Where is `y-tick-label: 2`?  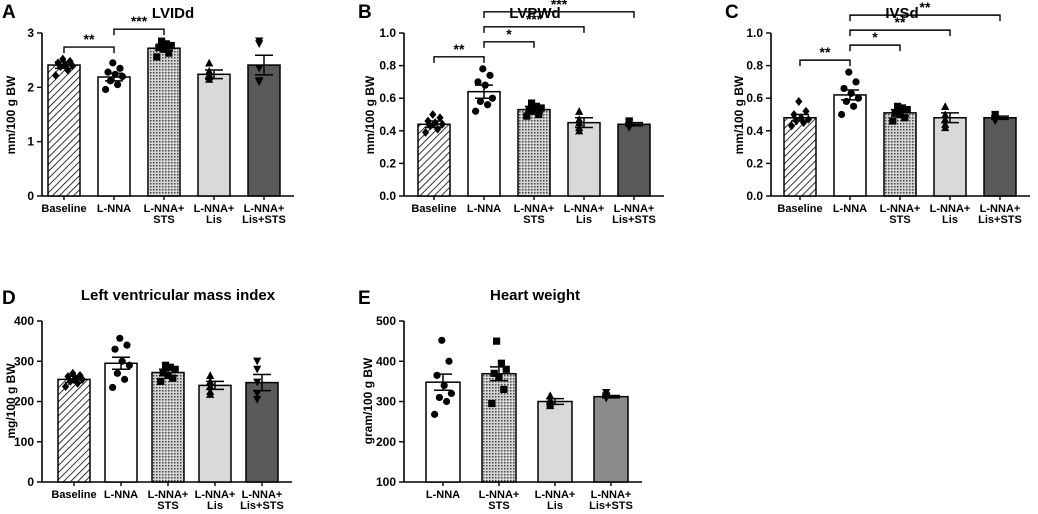
y-tick-label: 2 is located at coordinates (30, 87).